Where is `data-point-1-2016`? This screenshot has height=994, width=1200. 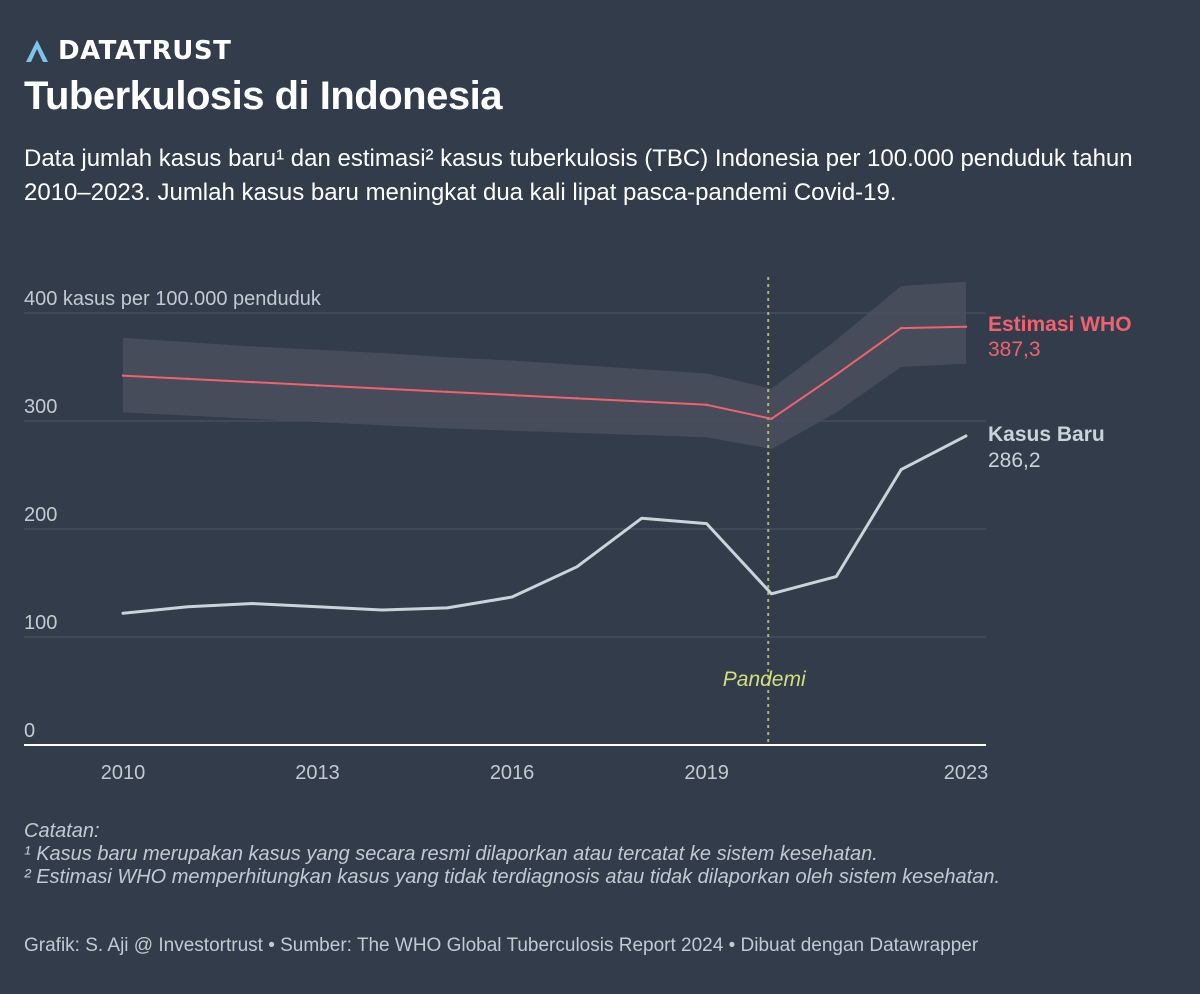
data-point-1-2016 is located at coordinates (512, 597).